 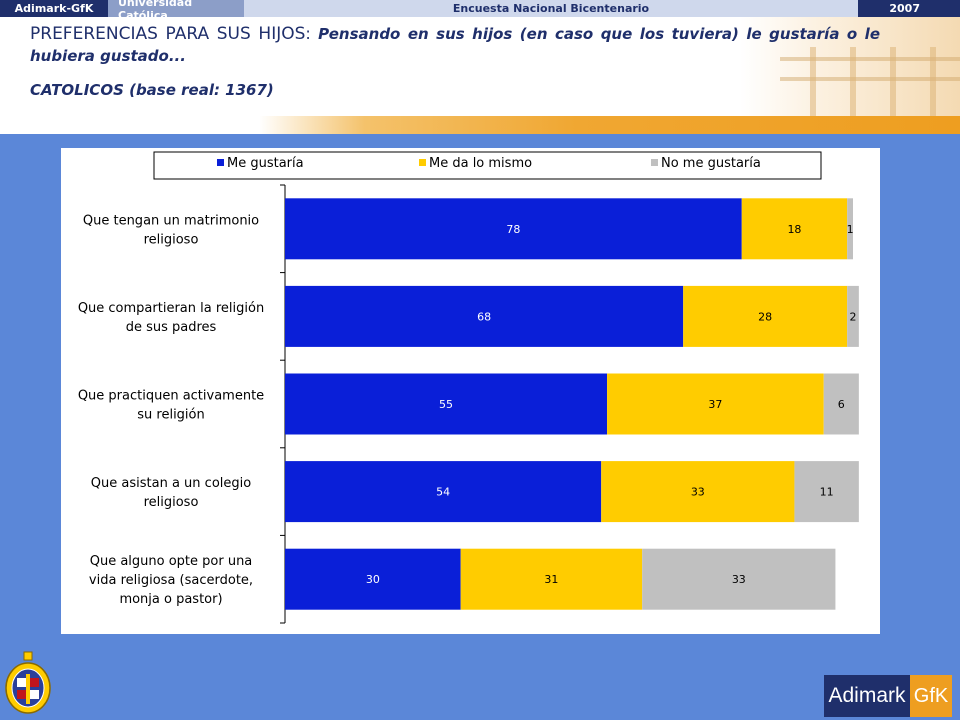 What do you see at coordinates (265, 163) in the screenshot?
I see `legend-label-1: Me gustaría` at bounding box center [265, 163].